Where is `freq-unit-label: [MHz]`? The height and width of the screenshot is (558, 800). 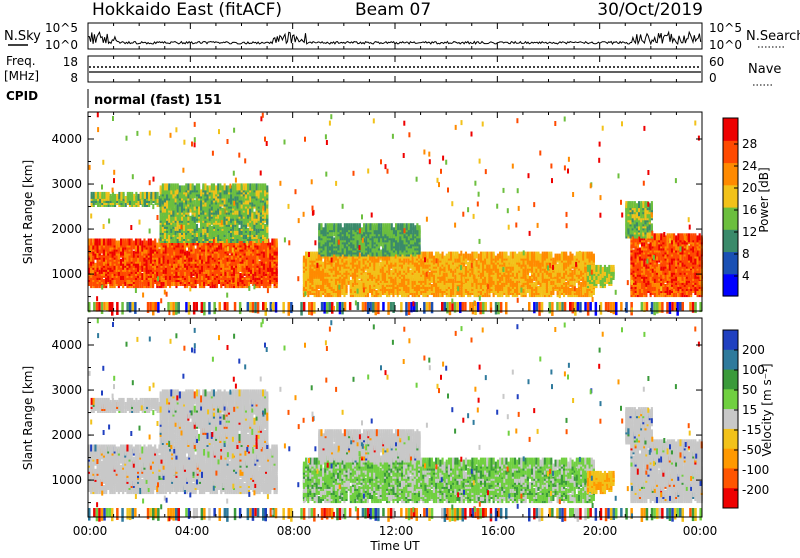 freq-unit-label: [MHz] is located at coordinates (21, 76).